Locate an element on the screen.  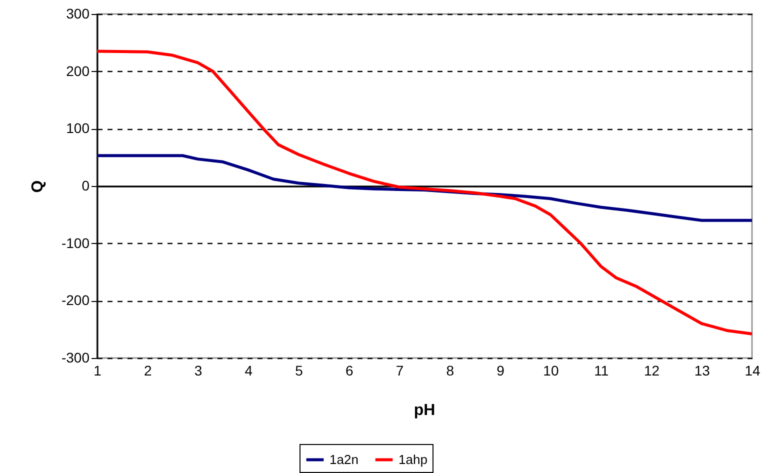
y-tick-label: -200 is located at coordinates (75, 300).